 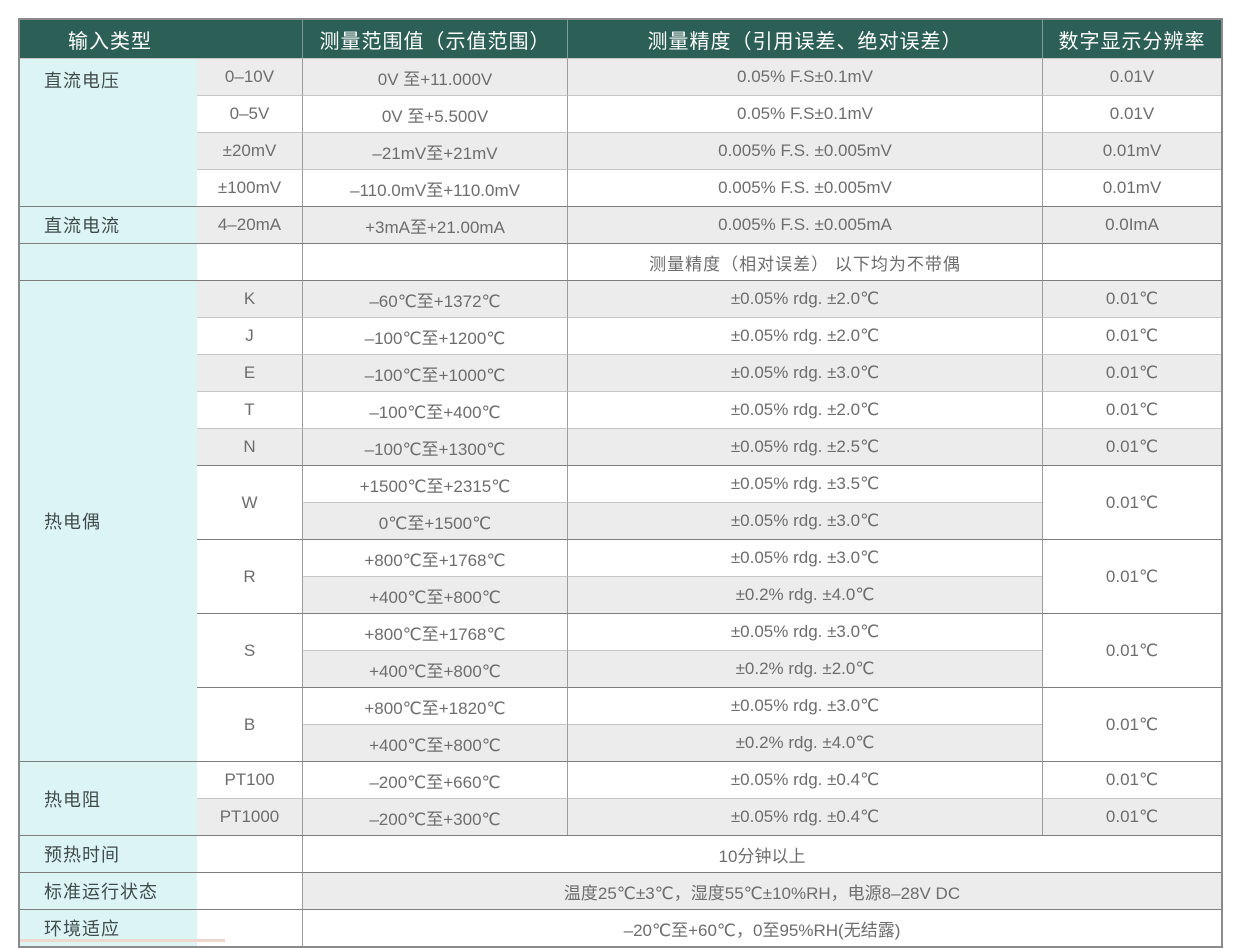 I want to click on table-row: 环境适应 –20℃至+60℃，0至95%RH(无结露), so click(x=620, y=927).